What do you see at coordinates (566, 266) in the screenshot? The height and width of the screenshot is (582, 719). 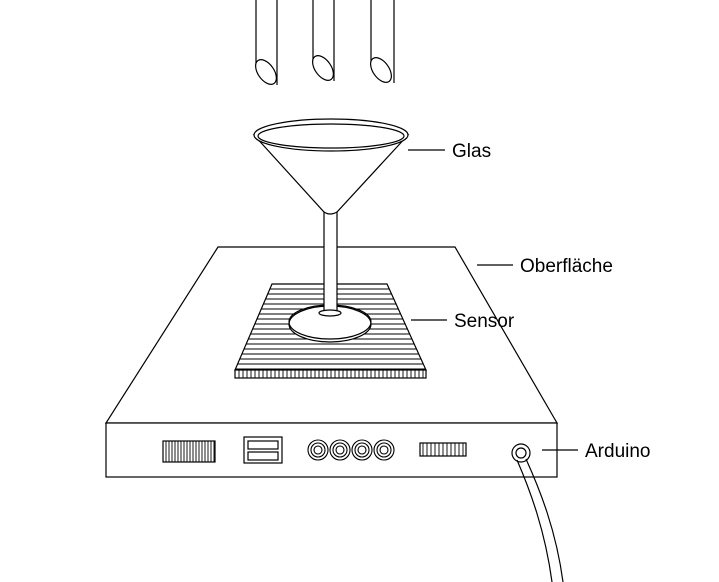 I see `label-oberflaeche: Oberfläche` at bounding box center [566, 266].